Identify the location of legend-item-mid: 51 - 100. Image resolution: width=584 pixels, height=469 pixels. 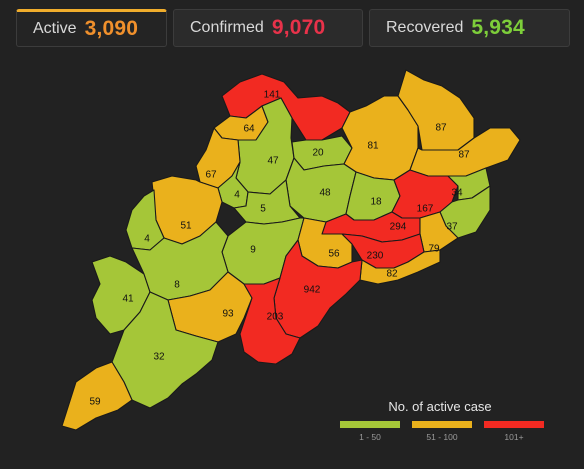
(442, 431).